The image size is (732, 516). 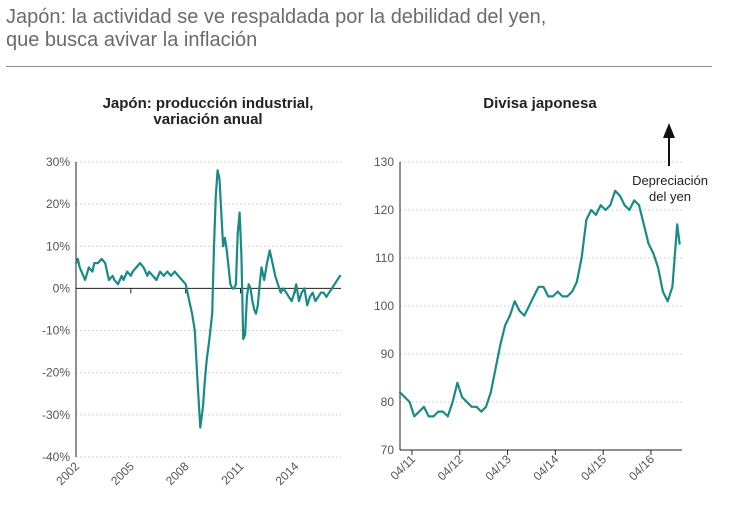 What do you see at coordinates (388, 354) in the screenshot?
I see `y-tick-label: 90` at bounding box center [388, 354].